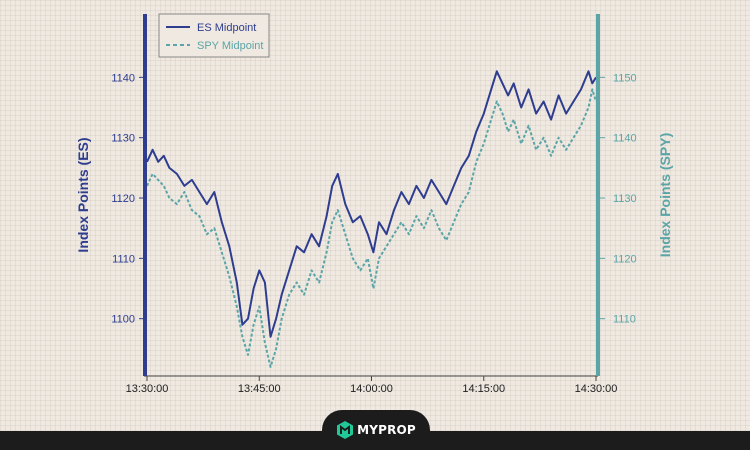 The image size is (750, 450). Describe the element at coordinates (226, 28) in the screenshot. I see `legend-label-es: ES Midpoint` at that location.